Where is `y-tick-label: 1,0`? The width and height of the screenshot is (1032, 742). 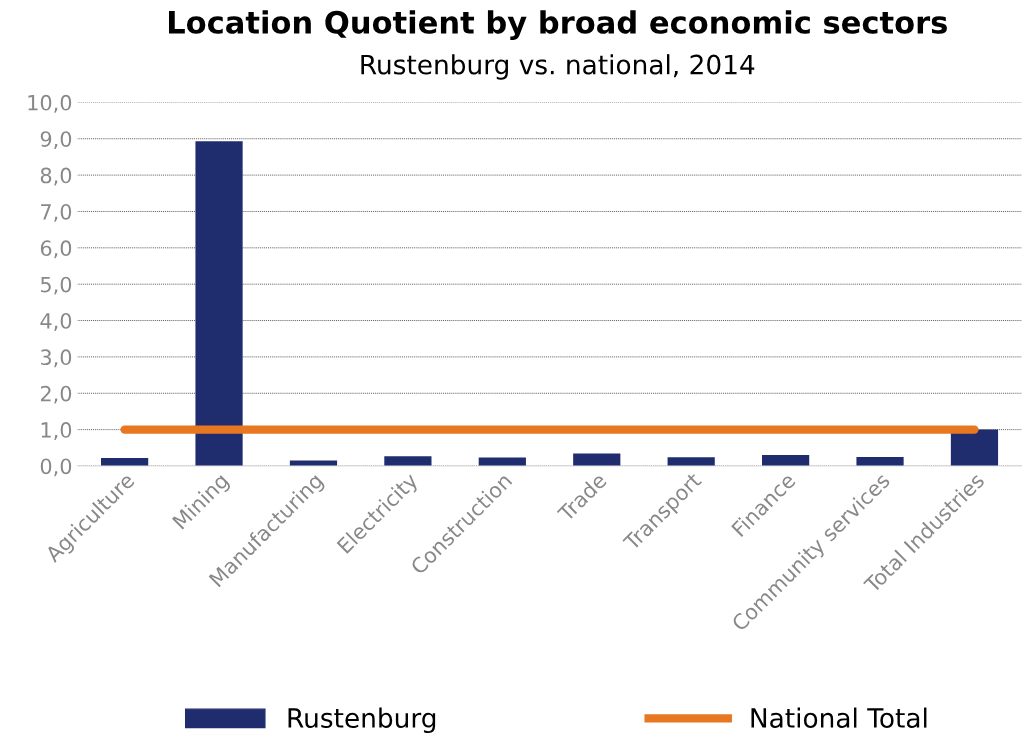
y-tick-label: 1,0 is located at coordinates (56, 431).